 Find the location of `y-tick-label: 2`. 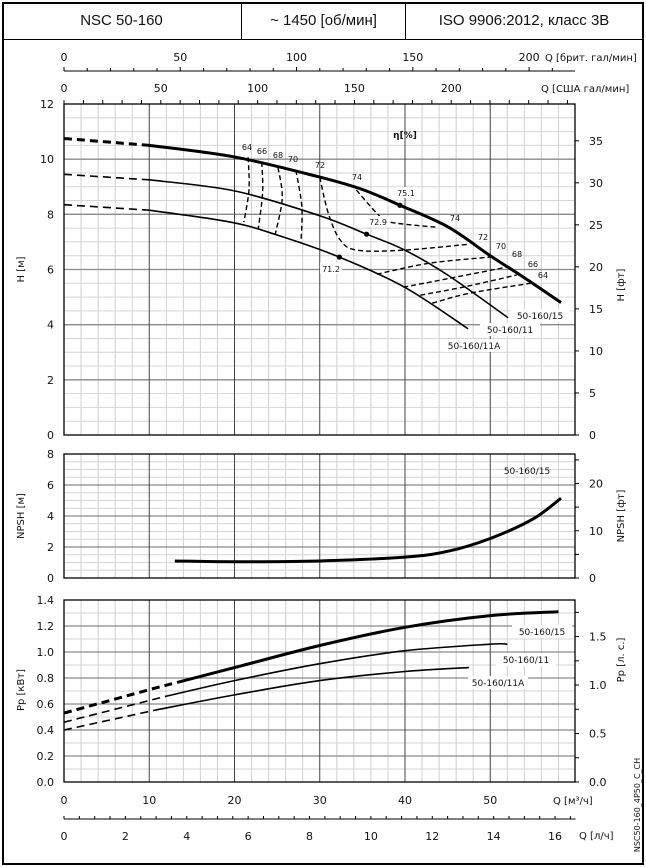

y-tick-label: 2 is located at coordinates (50, 380).